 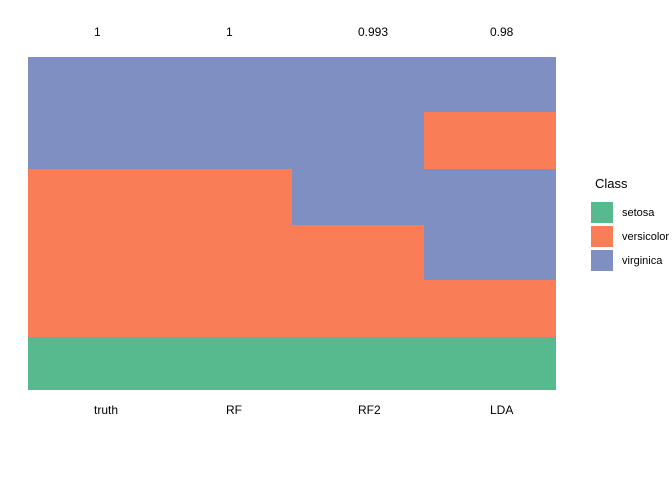 I want to click on legend-swatch-setosa, so click(x=602, y=212).